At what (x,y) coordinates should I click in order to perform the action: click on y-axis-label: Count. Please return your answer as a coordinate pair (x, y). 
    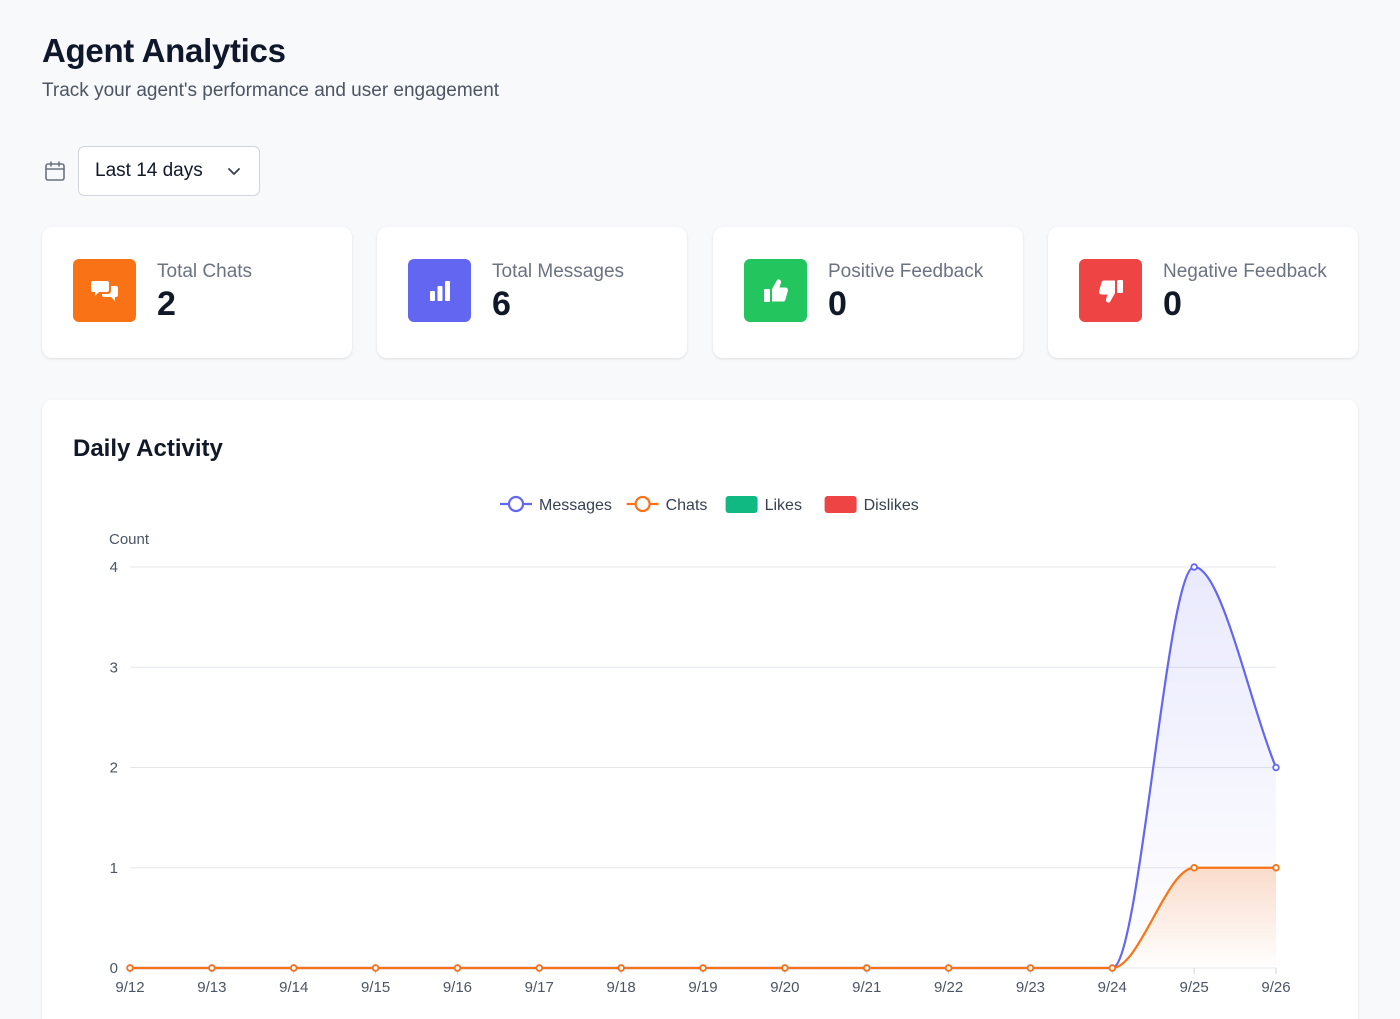
    Looking at the image, I should click on (129, 539).